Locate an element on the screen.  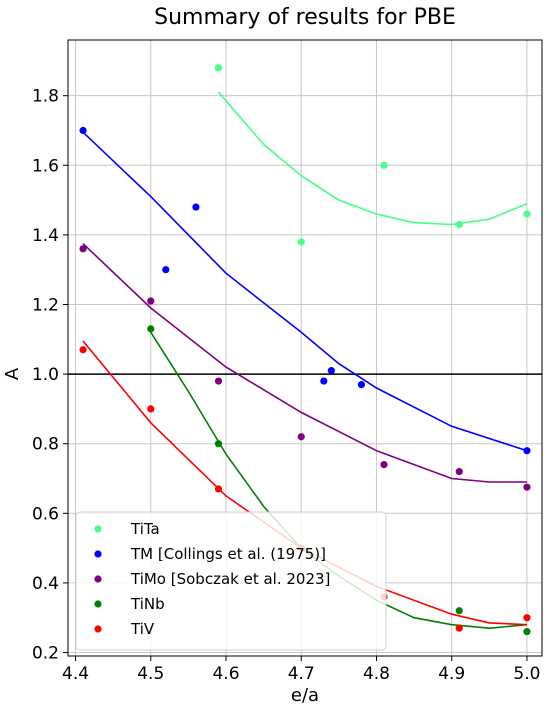
y-tick-label: 1.0 is located at coordinates (45, 375).